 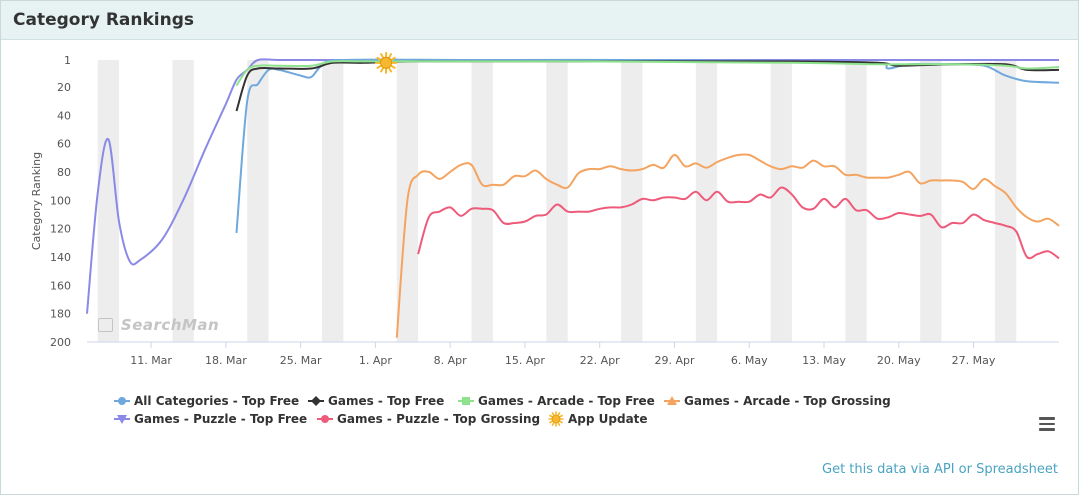 What do you see at coordinates (60, 342) in the screenshot?
I see `y-tick-label: 200` at bounding box center [60, 342].